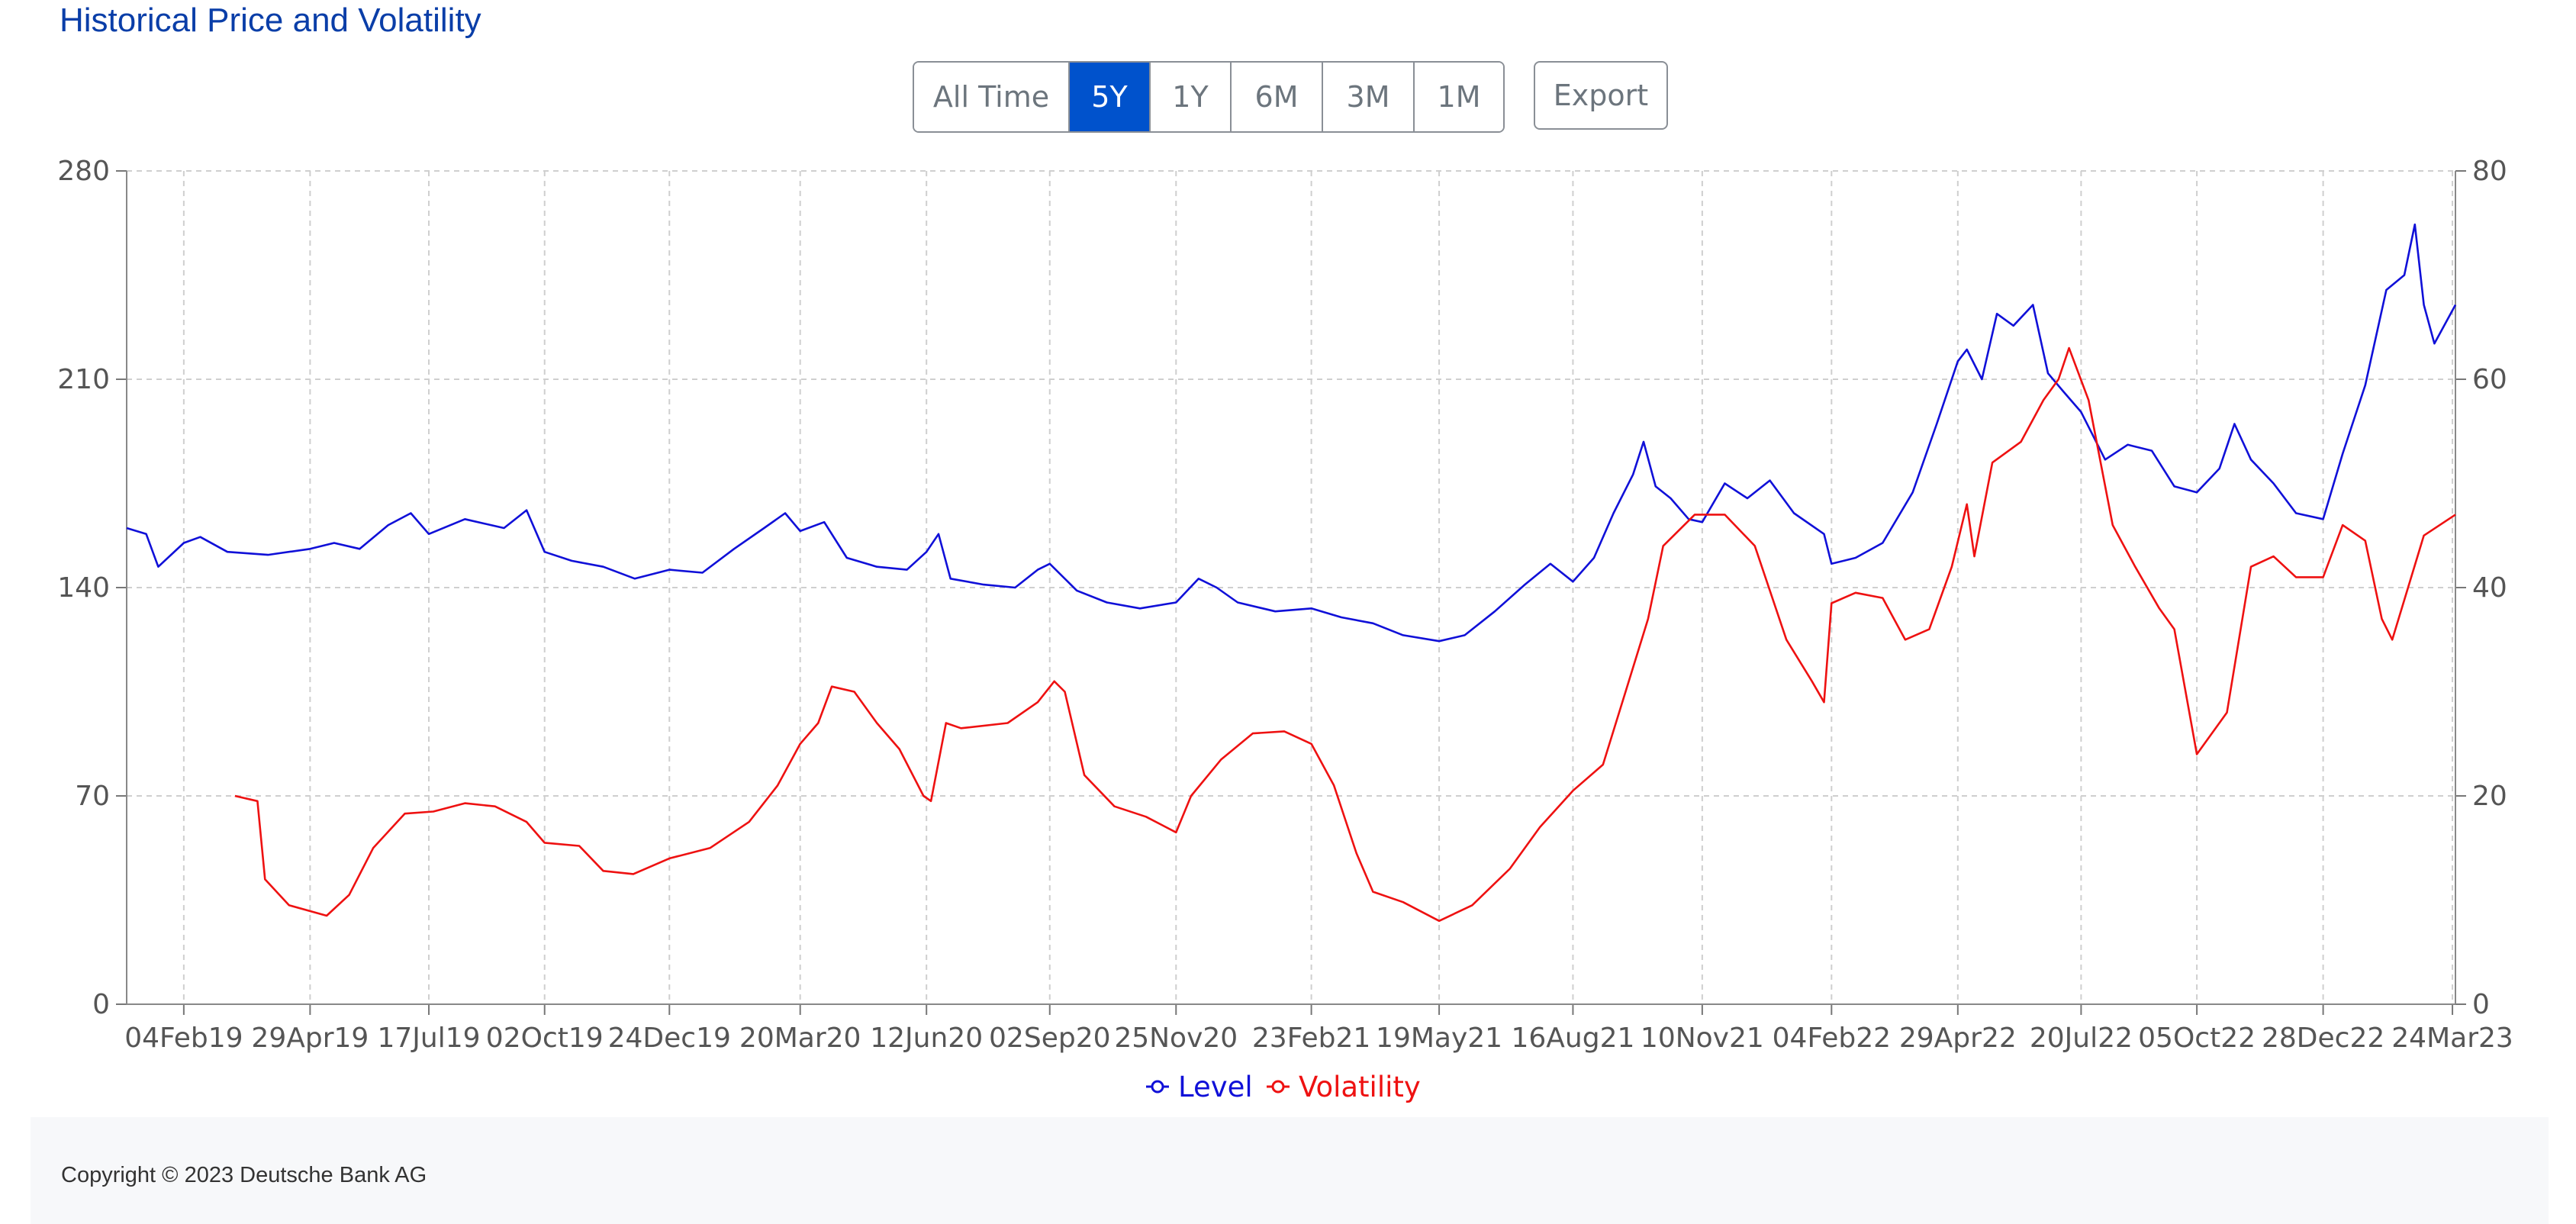  What do you see at coordinates (1369, 97) in the screenshot?
I see `range-3m-button: 3M` at bounding box center [1369, 97].